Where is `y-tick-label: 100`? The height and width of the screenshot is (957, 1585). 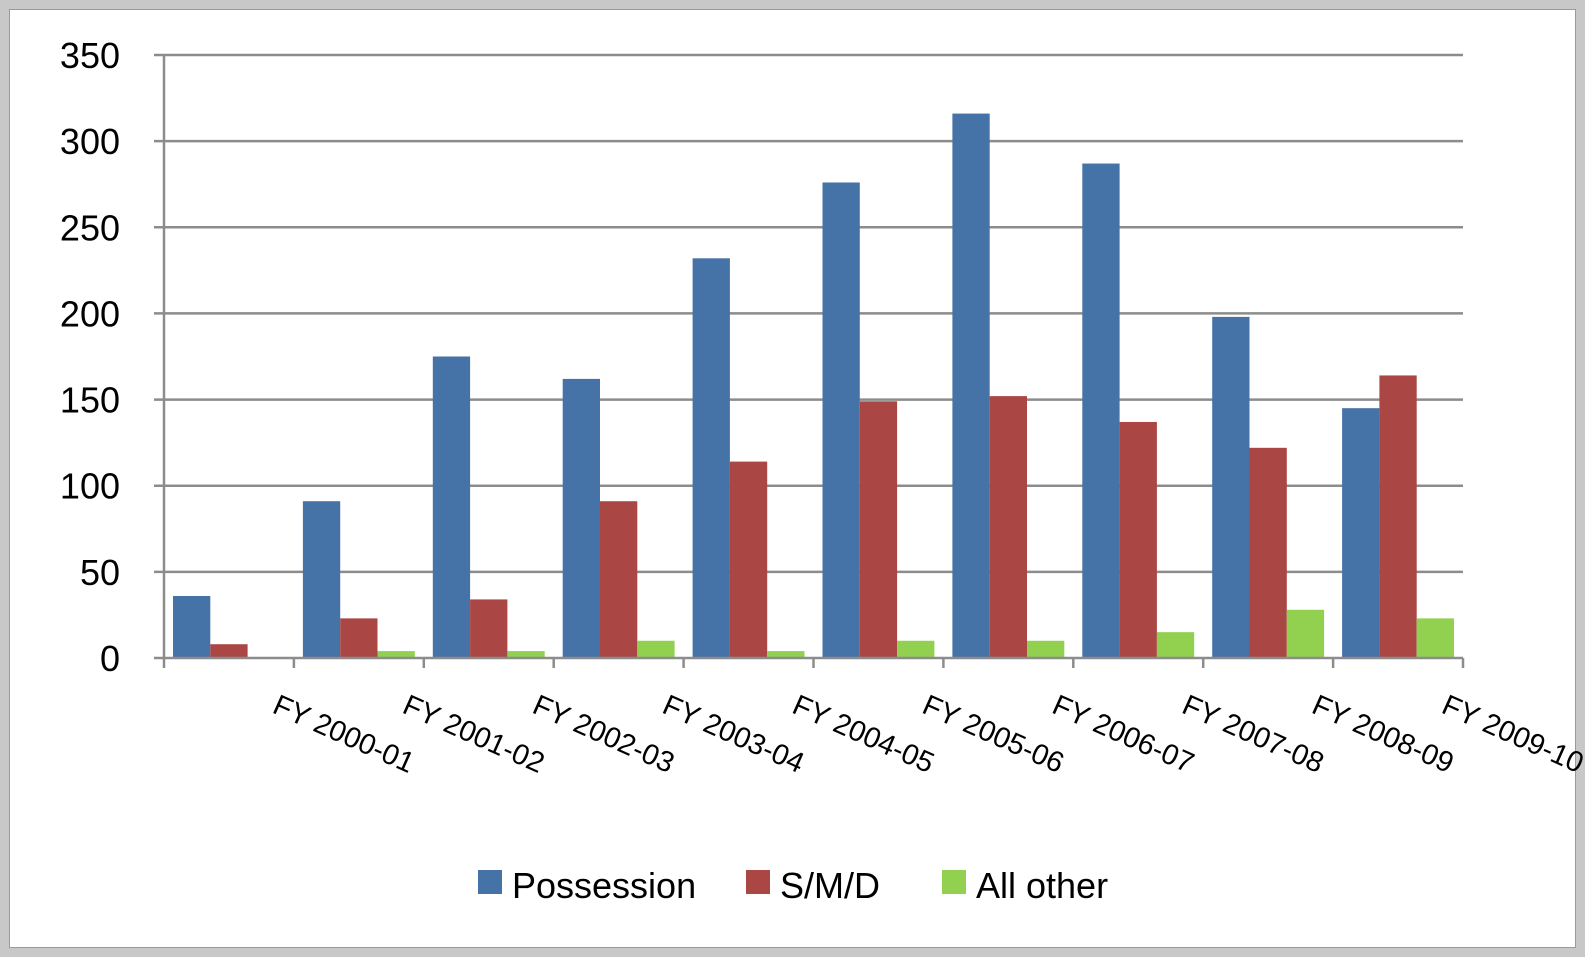
y-tick-label: 100 is located at coordinates (90, 486).